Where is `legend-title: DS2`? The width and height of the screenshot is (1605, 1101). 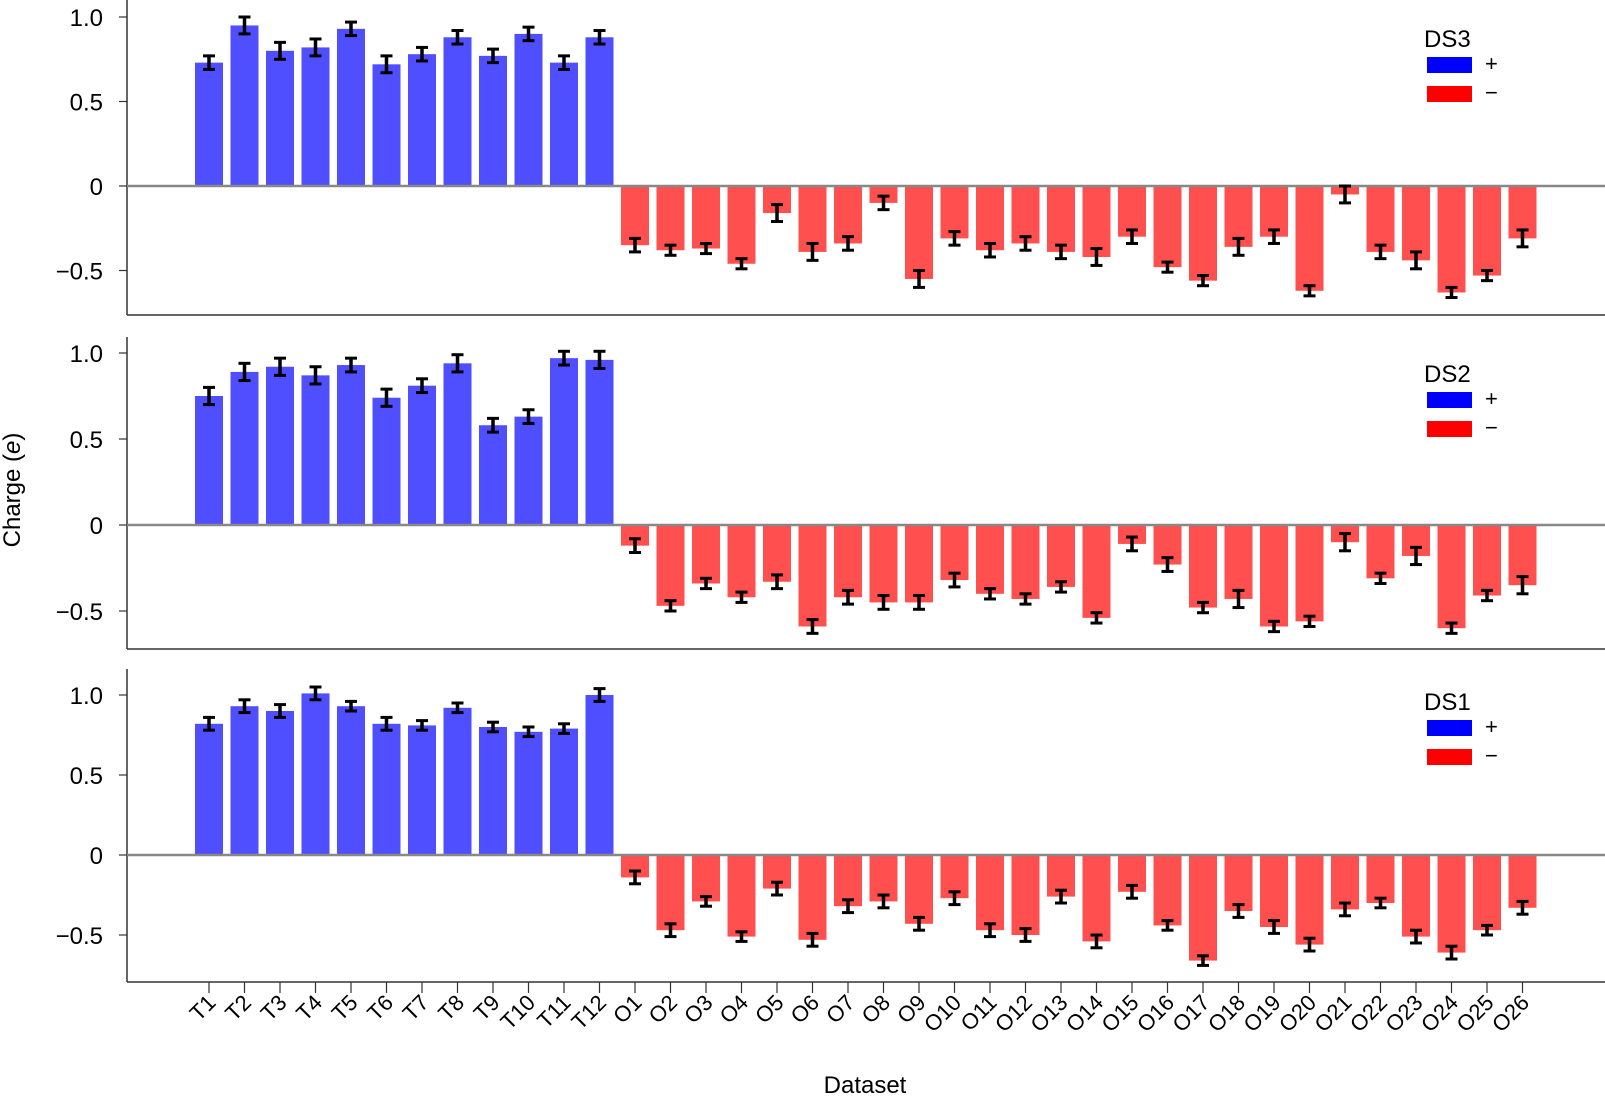
legend-title: DS2 is located at coordinates (1447, 374).